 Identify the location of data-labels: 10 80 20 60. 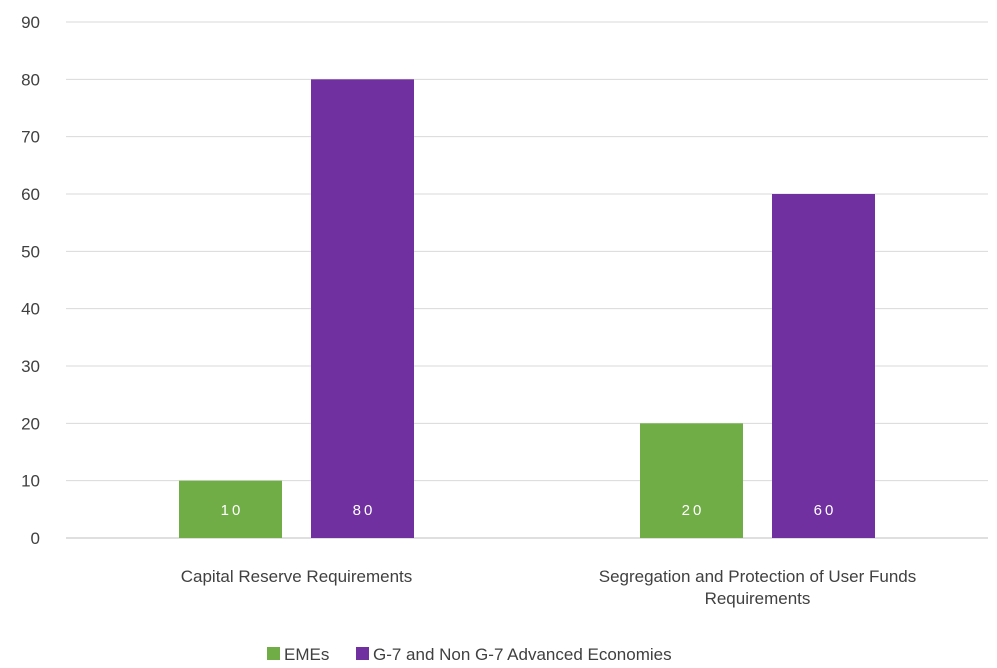
(529, 510).